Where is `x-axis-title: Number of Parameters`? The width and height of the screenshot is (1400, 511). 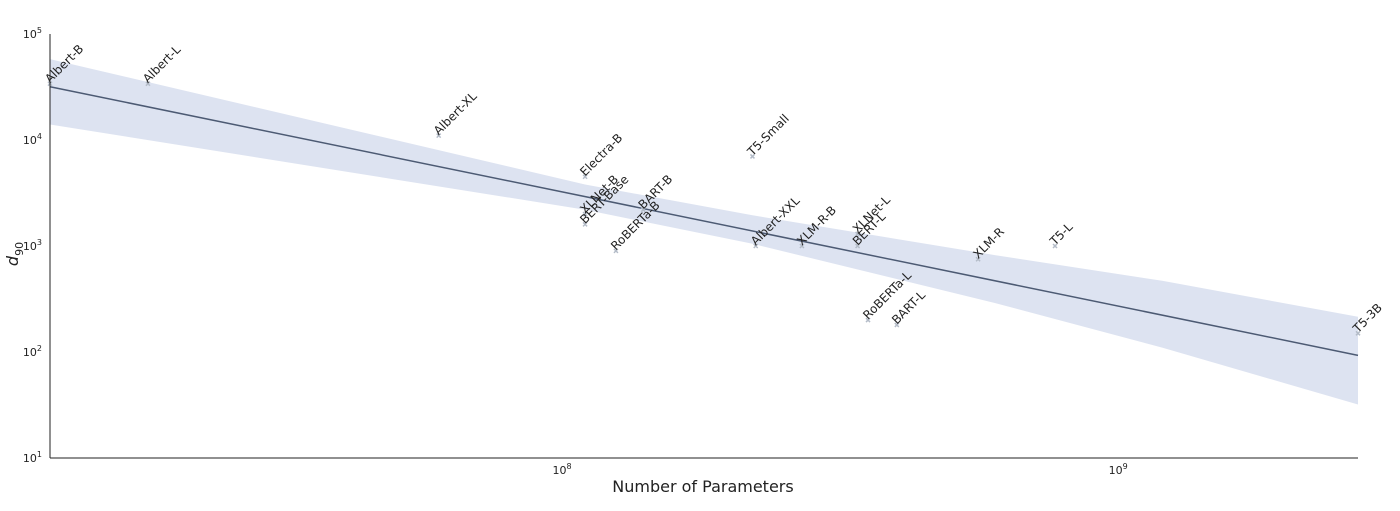 x-axis-title: Number of Parameters is located at coordinates (702, 486).